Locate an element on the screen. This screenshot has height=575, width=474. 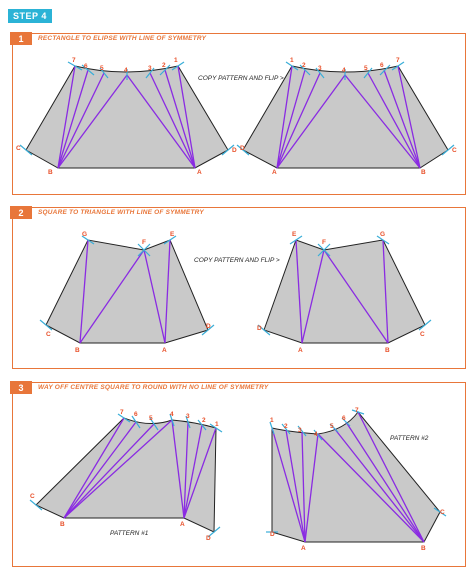
off-centre-pattern-2: 1 2 3 4 5 6 7 D A B C is located at coordinates (356, 479).